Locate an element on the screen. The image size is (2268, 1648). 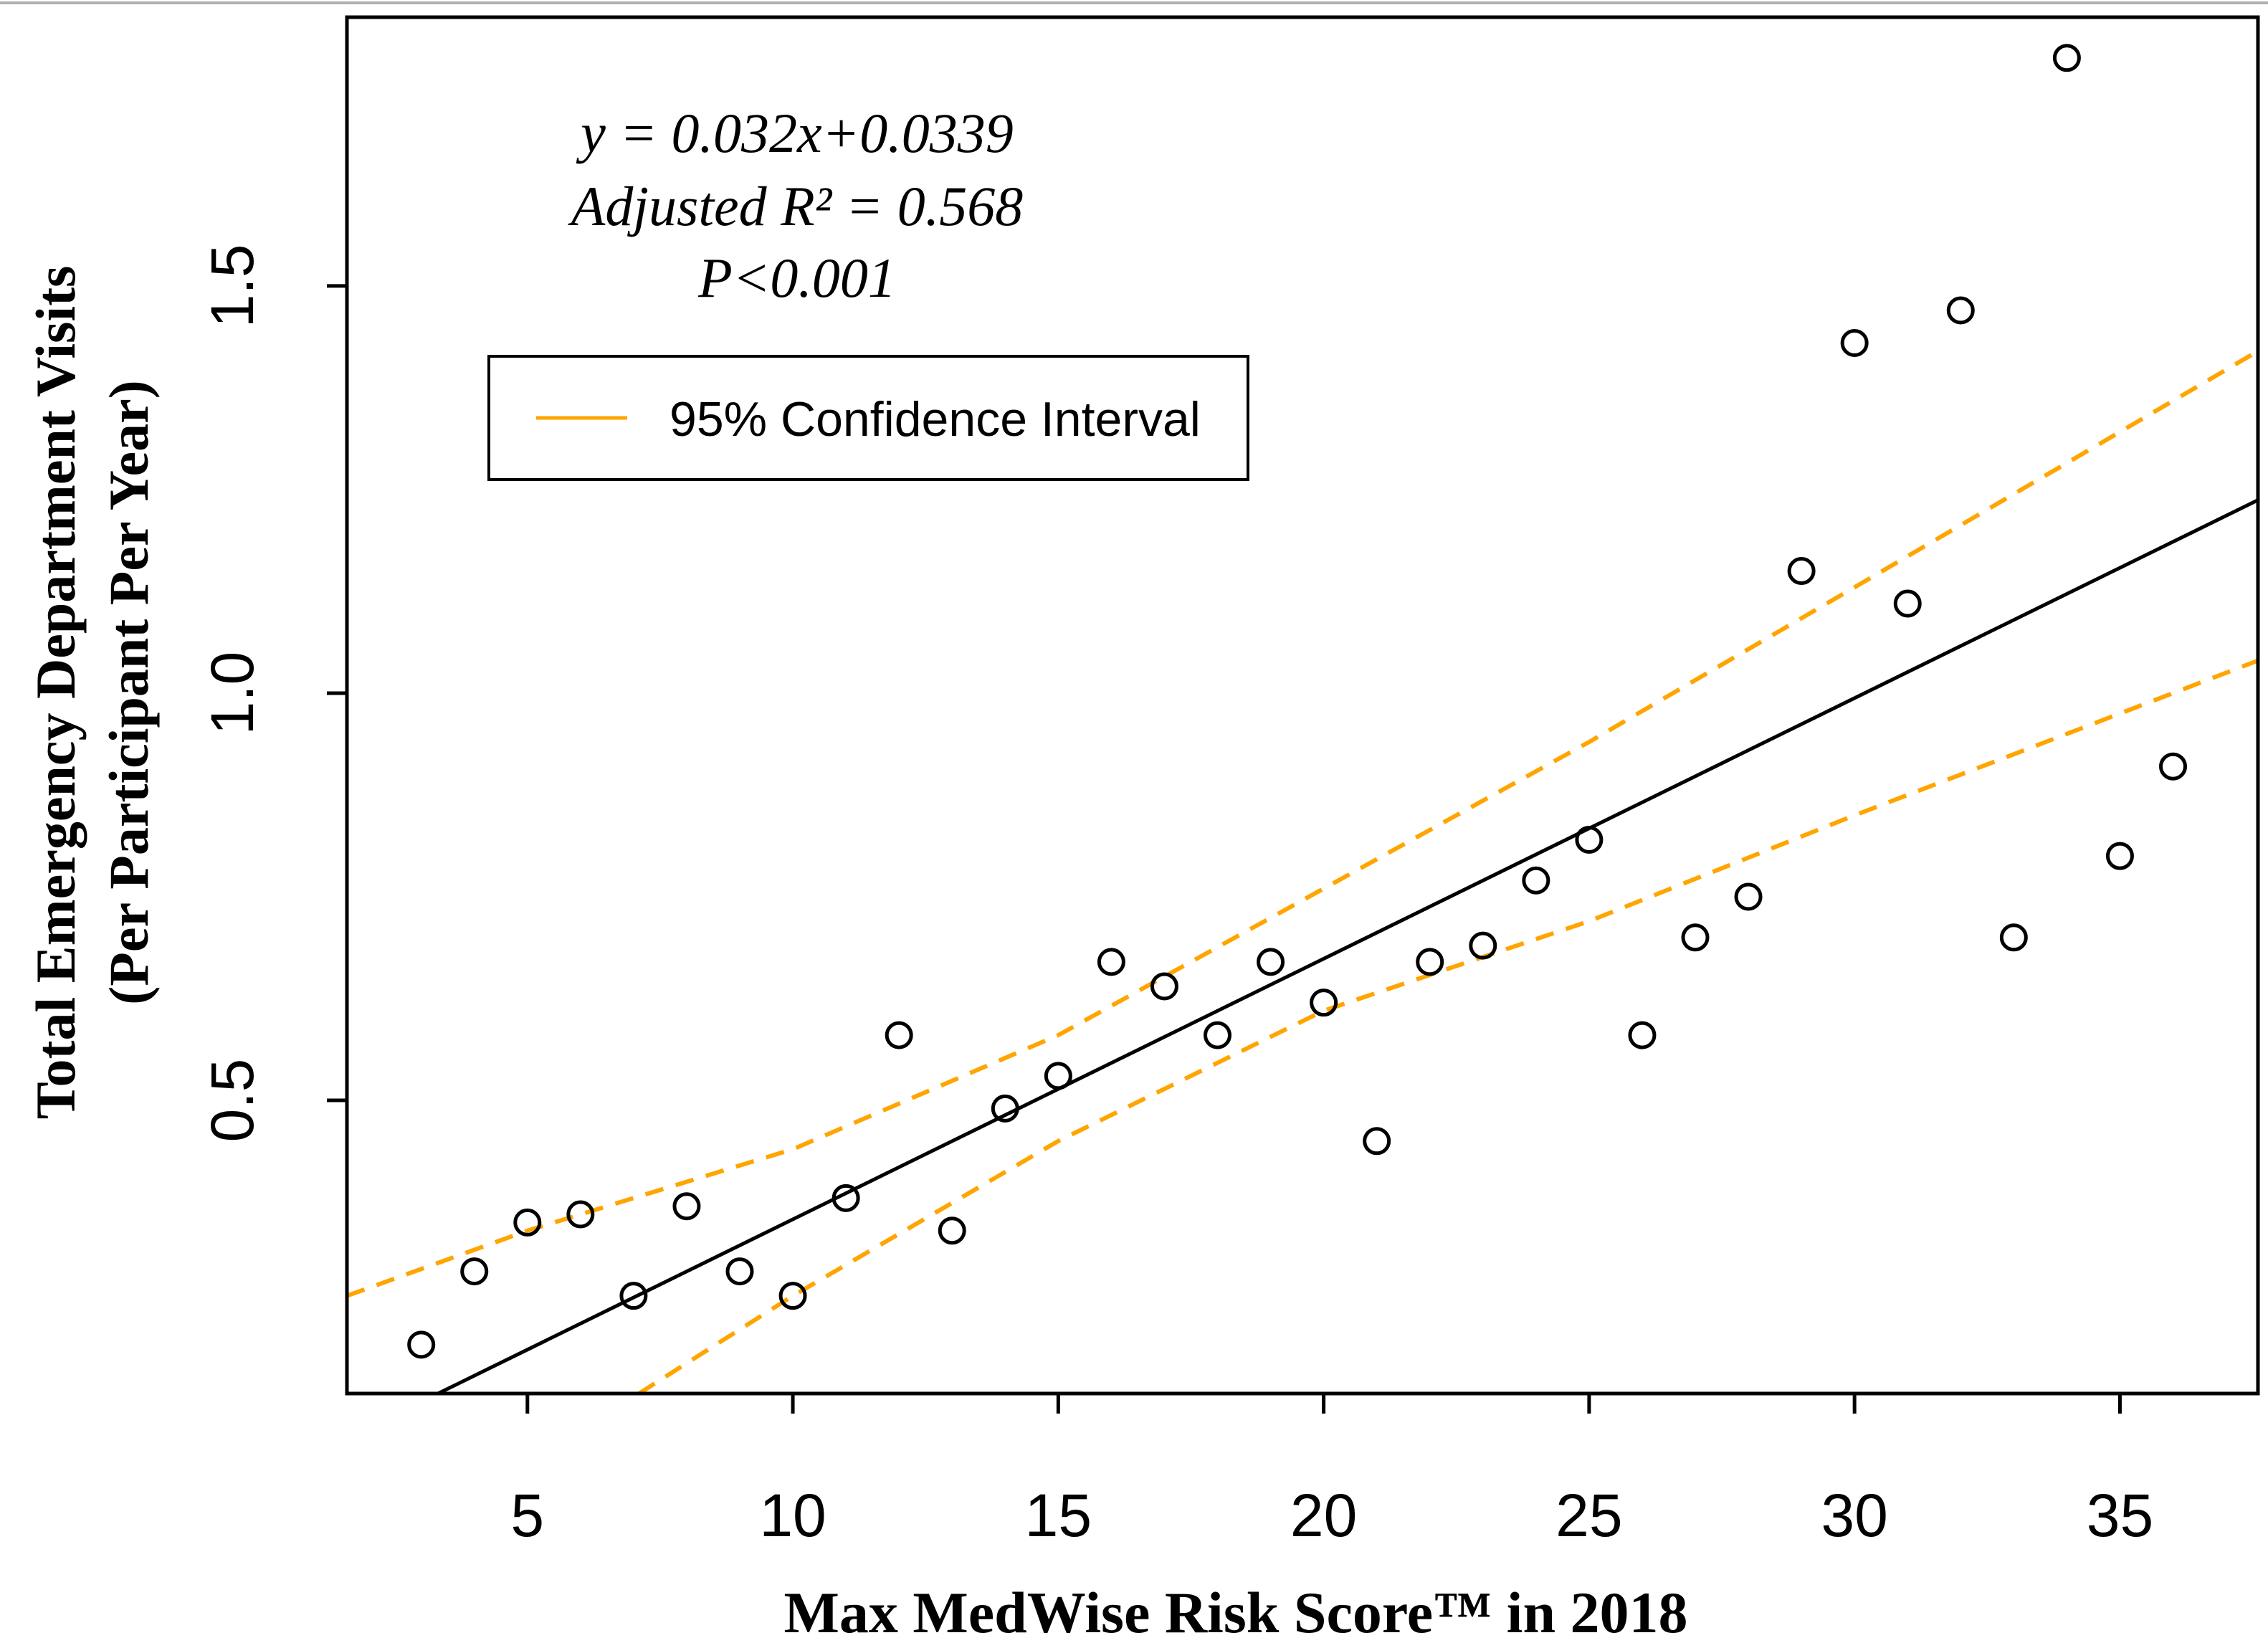
x-tick-label: 5 is located at coordinates (527, 1515).